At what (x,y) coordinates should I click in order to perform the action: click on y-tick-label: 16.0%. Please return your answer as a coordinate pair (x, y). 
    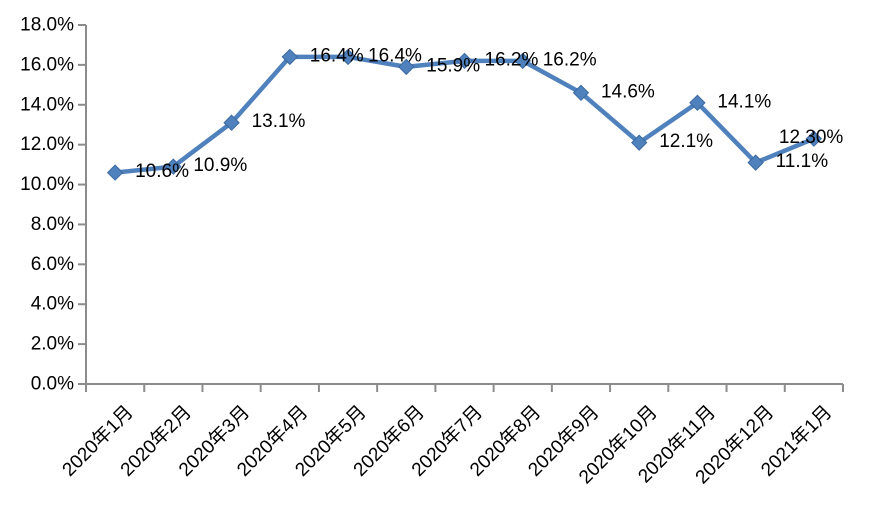
    Looking at the image, I should click on (47, 64).